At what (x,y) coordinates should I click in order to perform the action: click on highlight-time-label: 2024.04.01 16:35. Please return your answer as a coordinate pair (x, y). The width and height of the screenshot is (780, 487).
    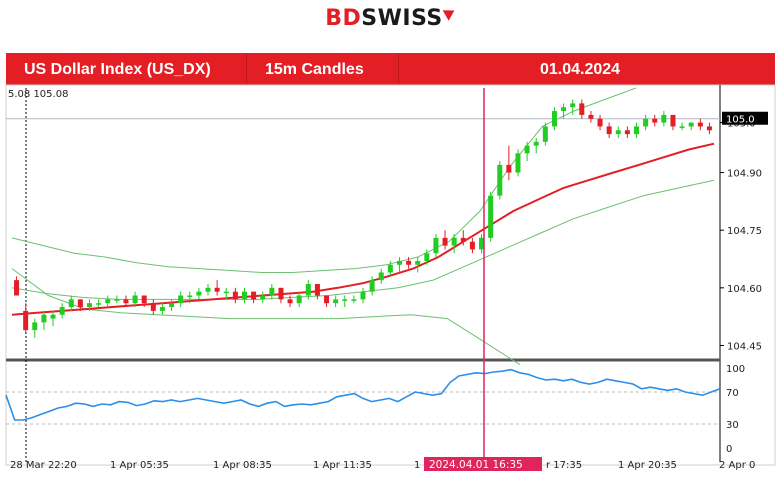
    Looking at the image, I should click on (476, 465).